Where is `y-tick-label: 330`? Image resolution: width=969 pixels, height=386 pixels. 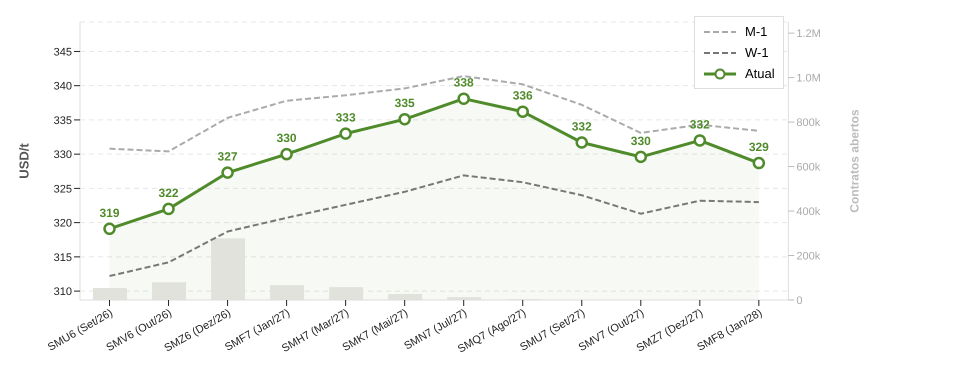 y-tick-label: 330 is located at coordinates (63, 155).